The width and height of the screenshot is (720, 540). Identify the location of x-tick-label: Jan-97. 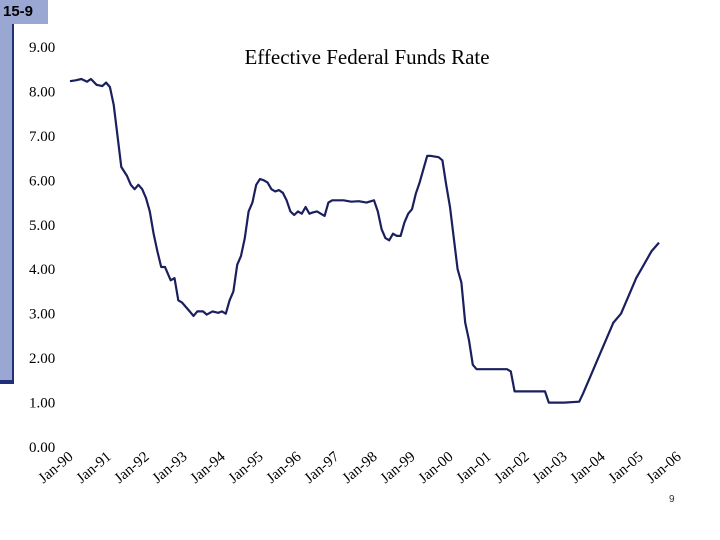
(322, 467).